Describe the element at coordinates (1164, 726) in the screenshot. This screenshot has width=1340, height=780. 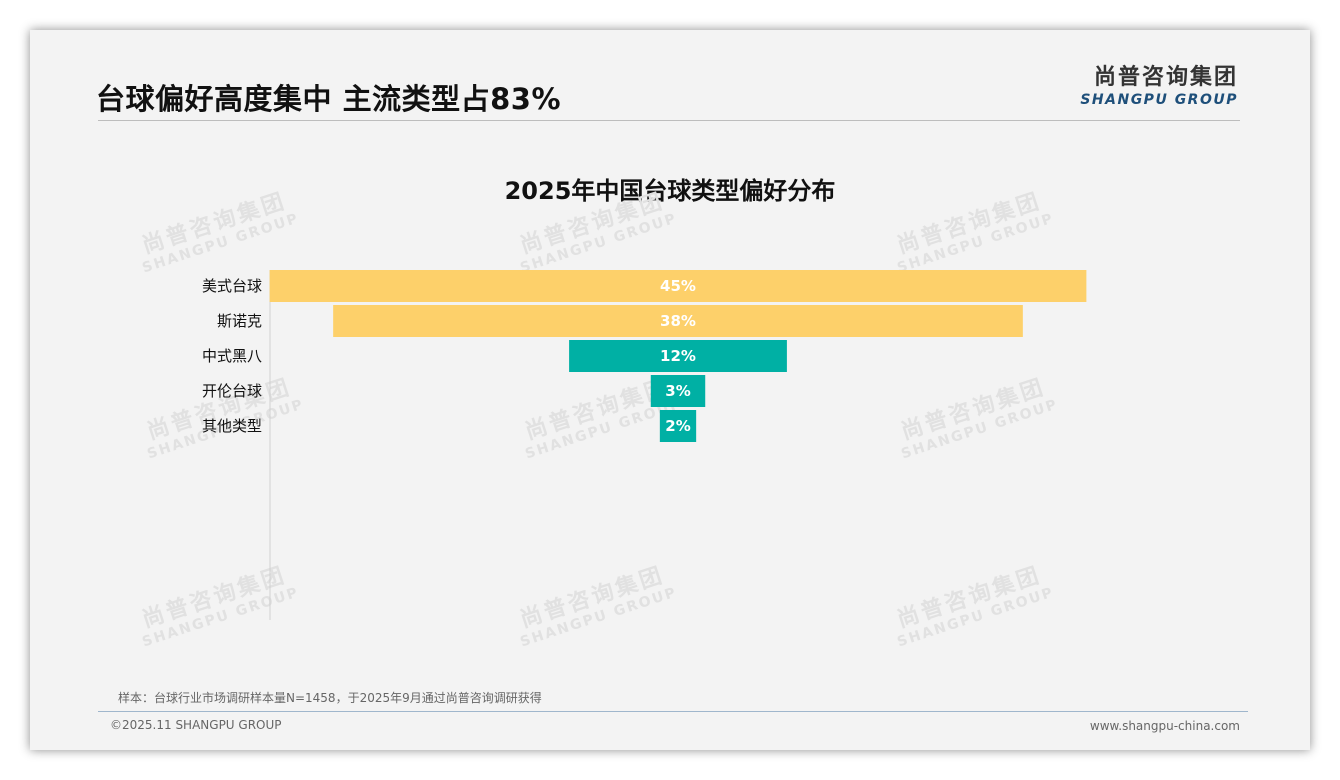
I see `website-link: www.shangpu-china.com` at that location.